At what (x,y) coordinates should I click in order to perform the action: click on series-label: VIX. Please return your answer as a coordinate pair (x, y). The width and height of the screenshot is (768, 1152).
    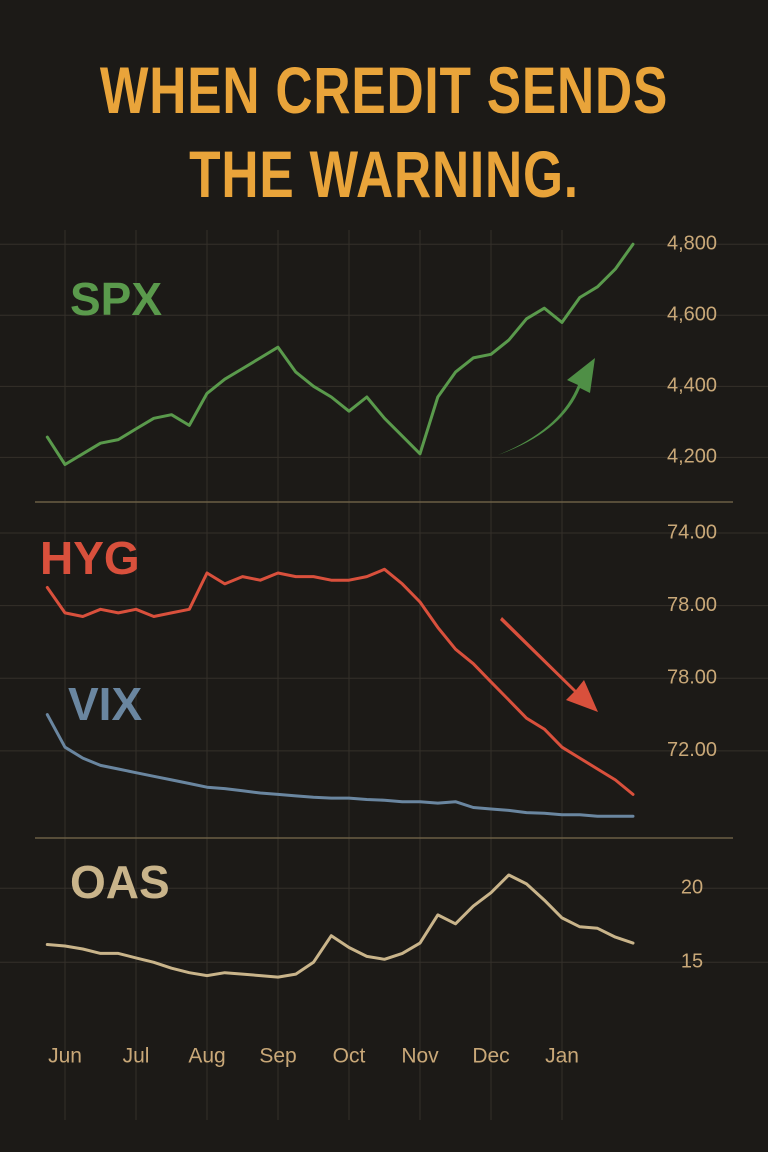
    Looking at the image, I should click on (105, 704).